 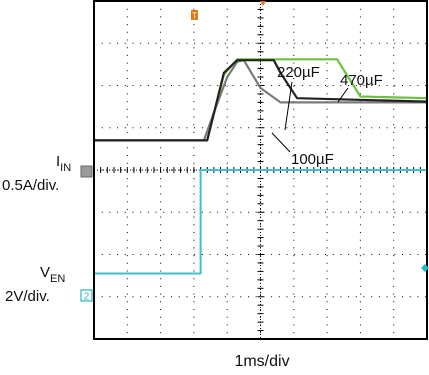 What do you see at coordinates (30, 185) in the screenshot?
I see `iin-scale-label: 0.5A/div.` at bounding box center [30, 185].